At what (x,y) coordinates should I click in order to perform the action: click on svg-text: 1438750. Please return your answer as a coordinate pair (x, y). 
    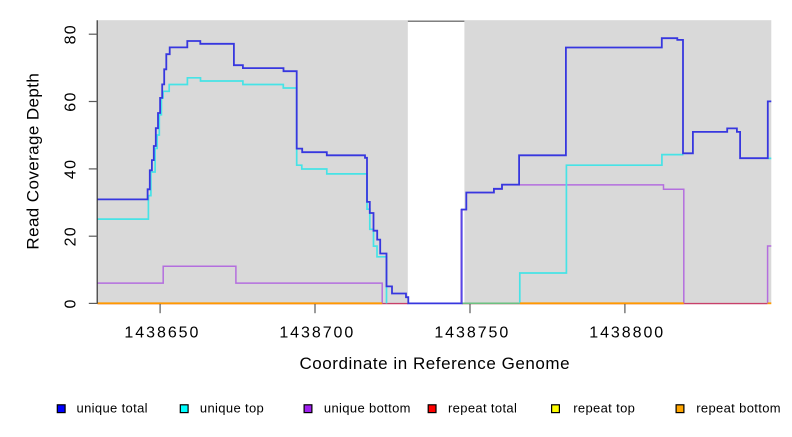
    Looking at the image, I should click on (472, 333).